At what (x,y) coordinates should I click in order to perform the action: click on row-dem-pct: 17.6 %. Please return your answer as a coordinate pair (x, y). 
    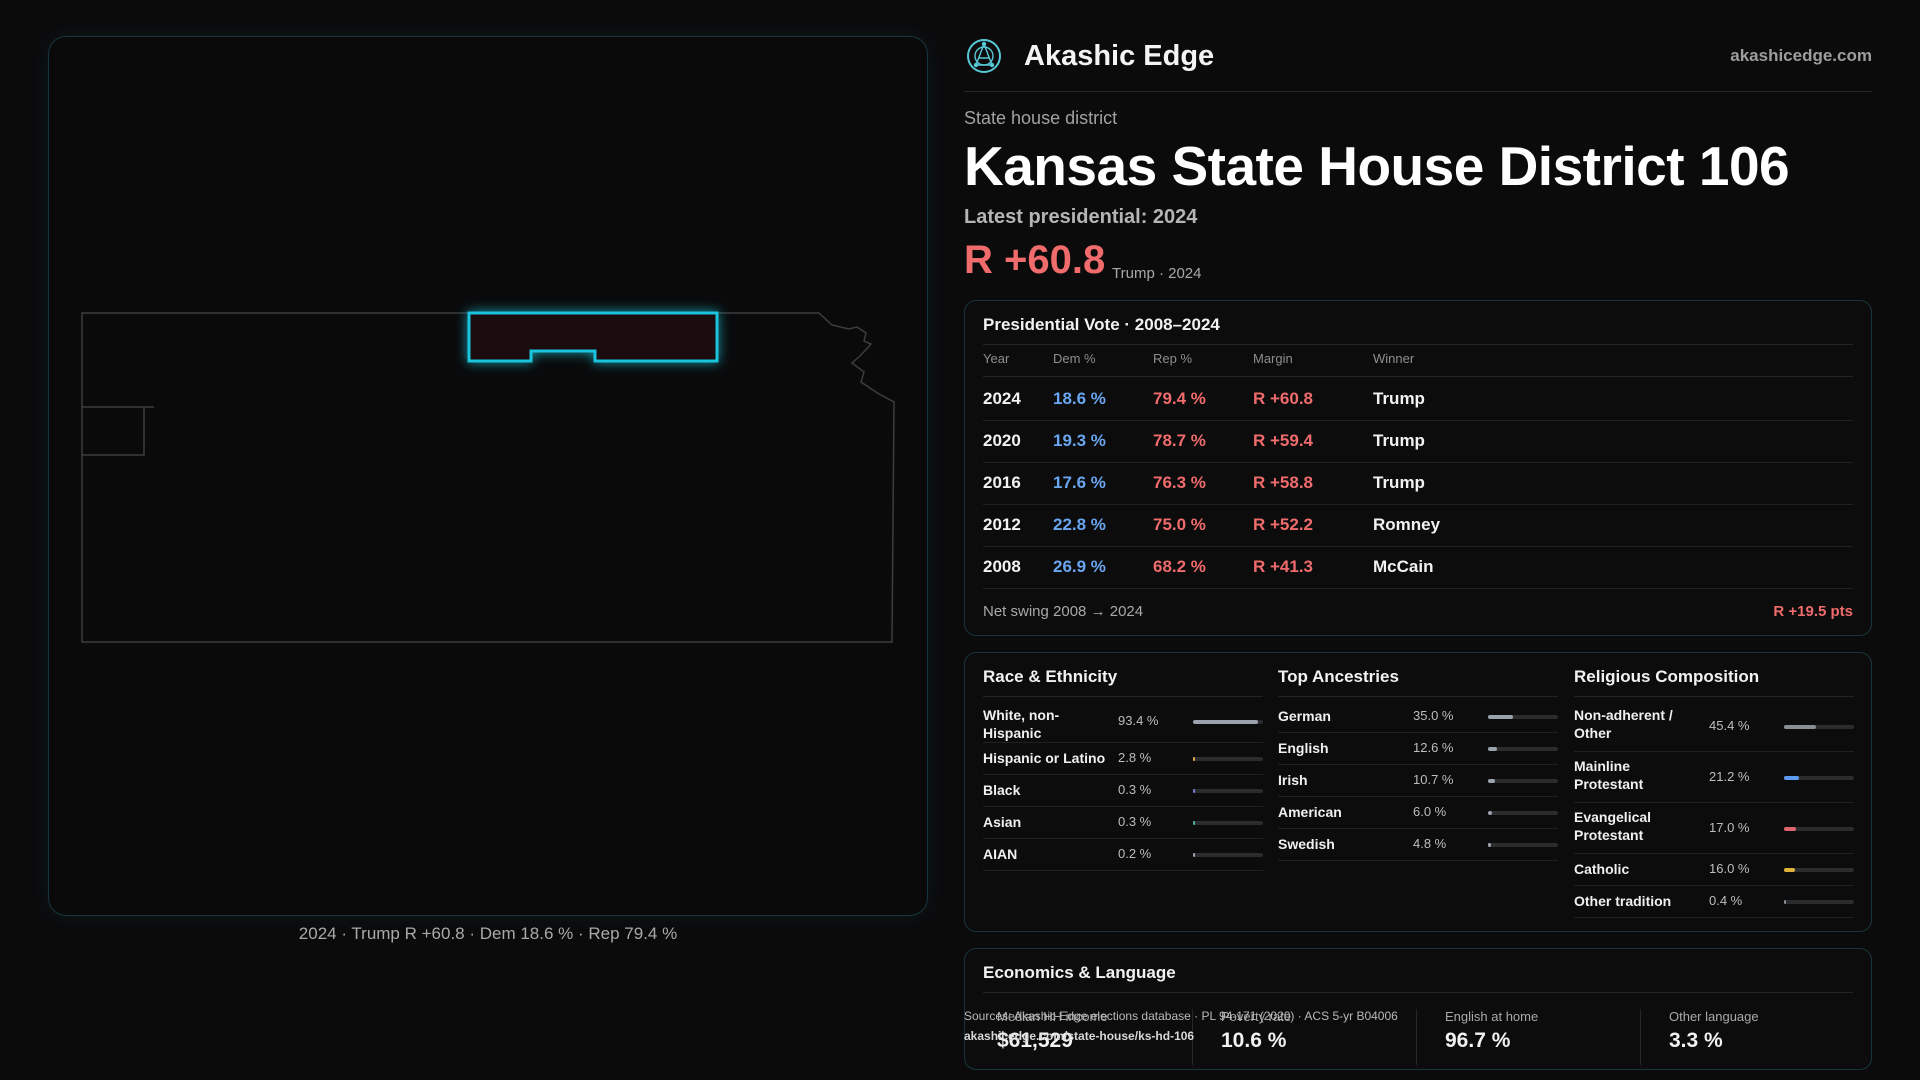
    Looking at the image, I should click on (1079, 482).